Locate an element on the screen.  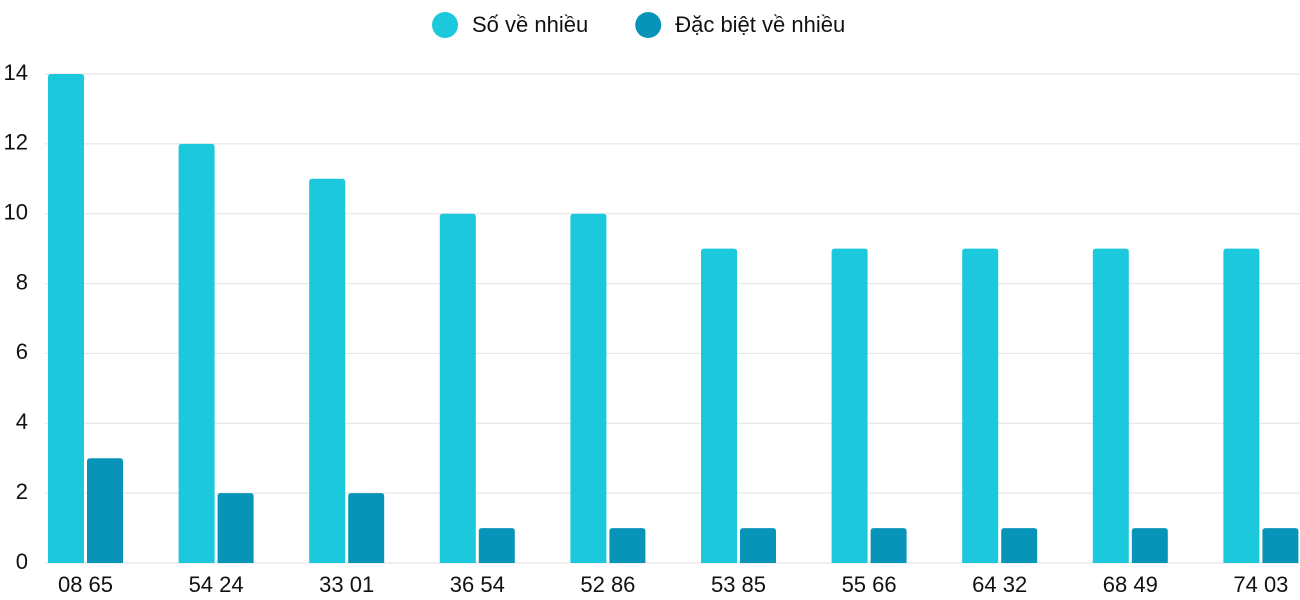
x-tick-label: 52 86 is located at coordinates (607, 584).